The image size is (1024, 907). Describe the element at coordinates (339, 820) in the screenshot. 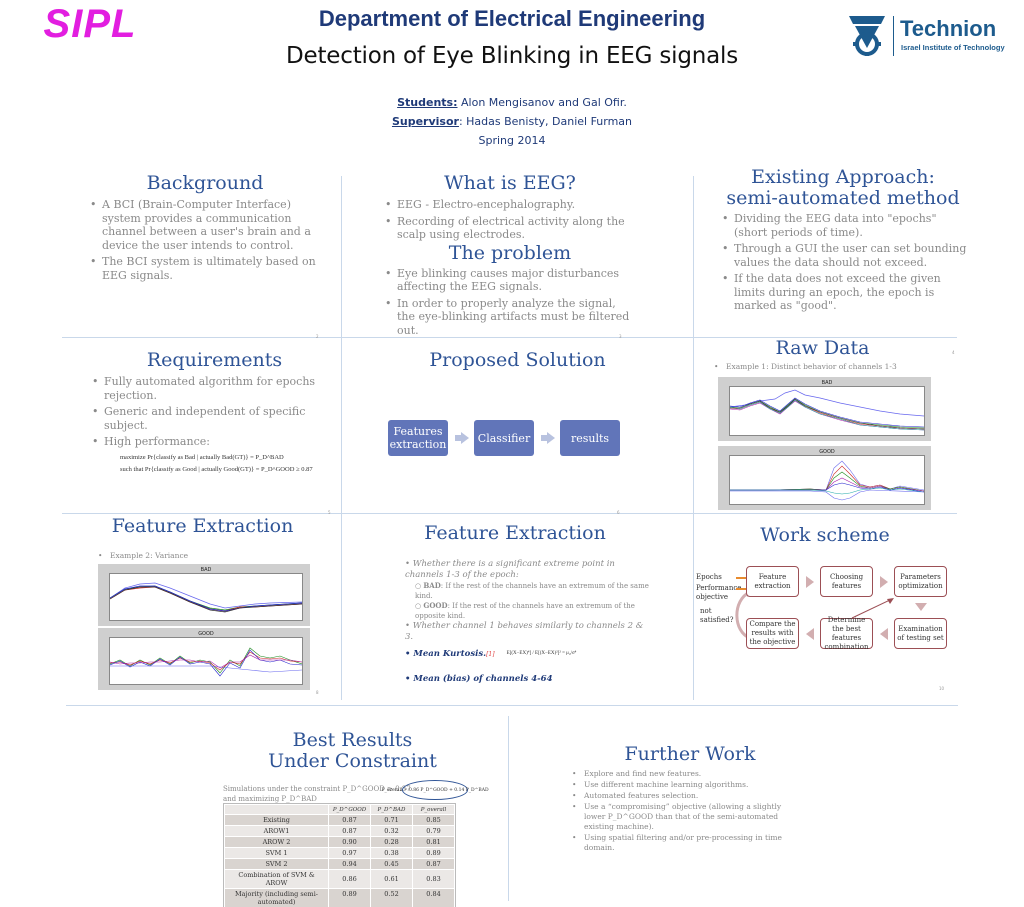

I see `table-row: Existing 0.87 0.71 0.85` at that location.